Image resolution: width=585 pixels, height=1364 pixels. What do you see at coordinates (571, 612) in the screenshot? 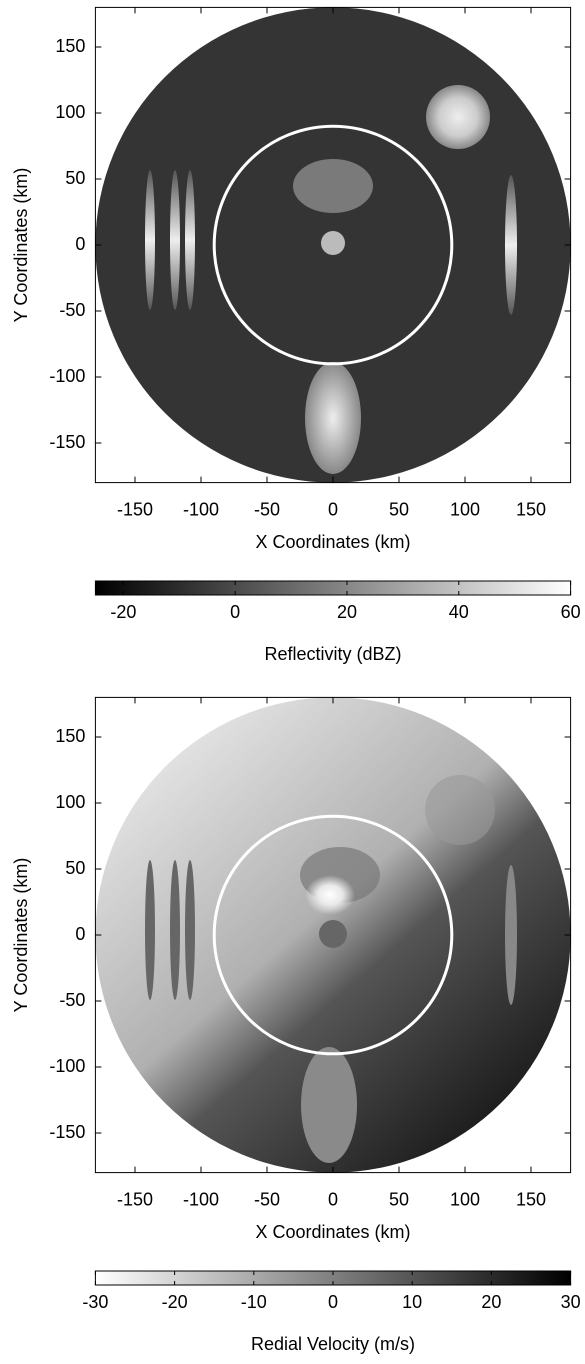
I see `colorbar-tick-label: 60` at bounding box center [571, 612].